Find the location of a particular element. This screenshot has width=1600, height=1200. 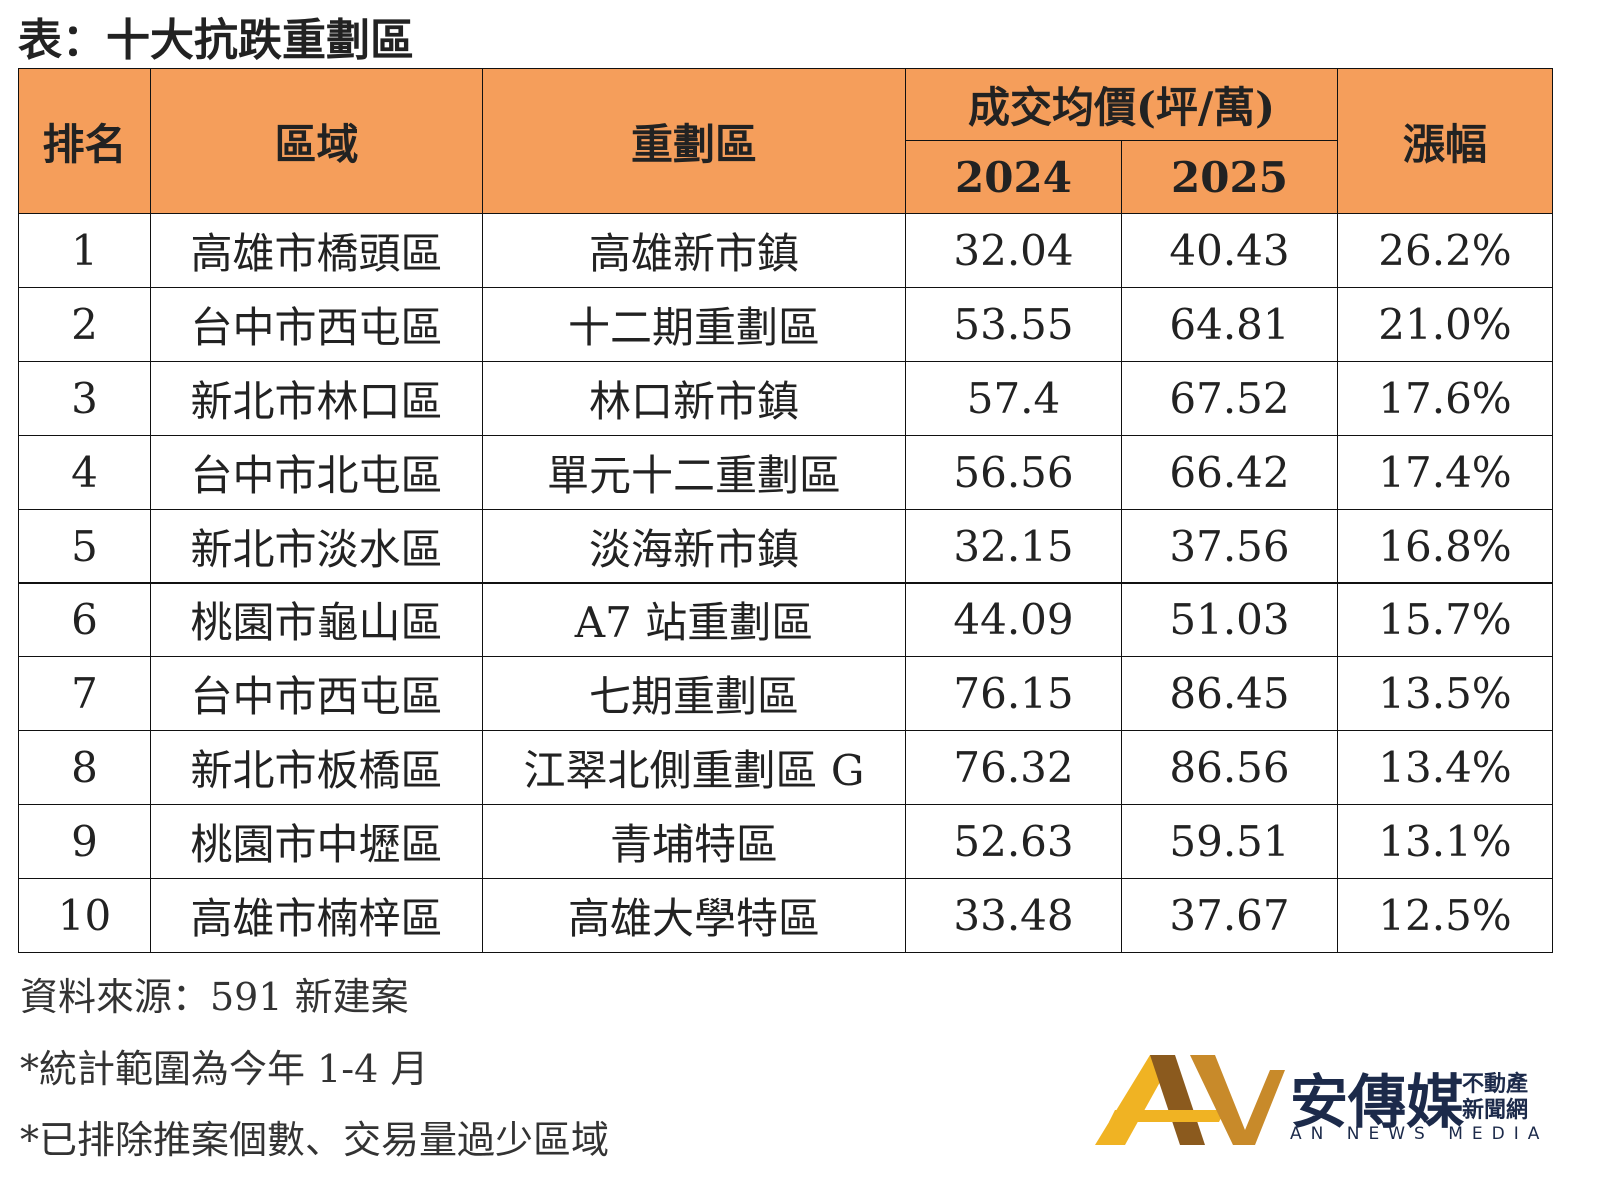

logo-tag: 新聞網 is located at coordinates (1495, 1110).